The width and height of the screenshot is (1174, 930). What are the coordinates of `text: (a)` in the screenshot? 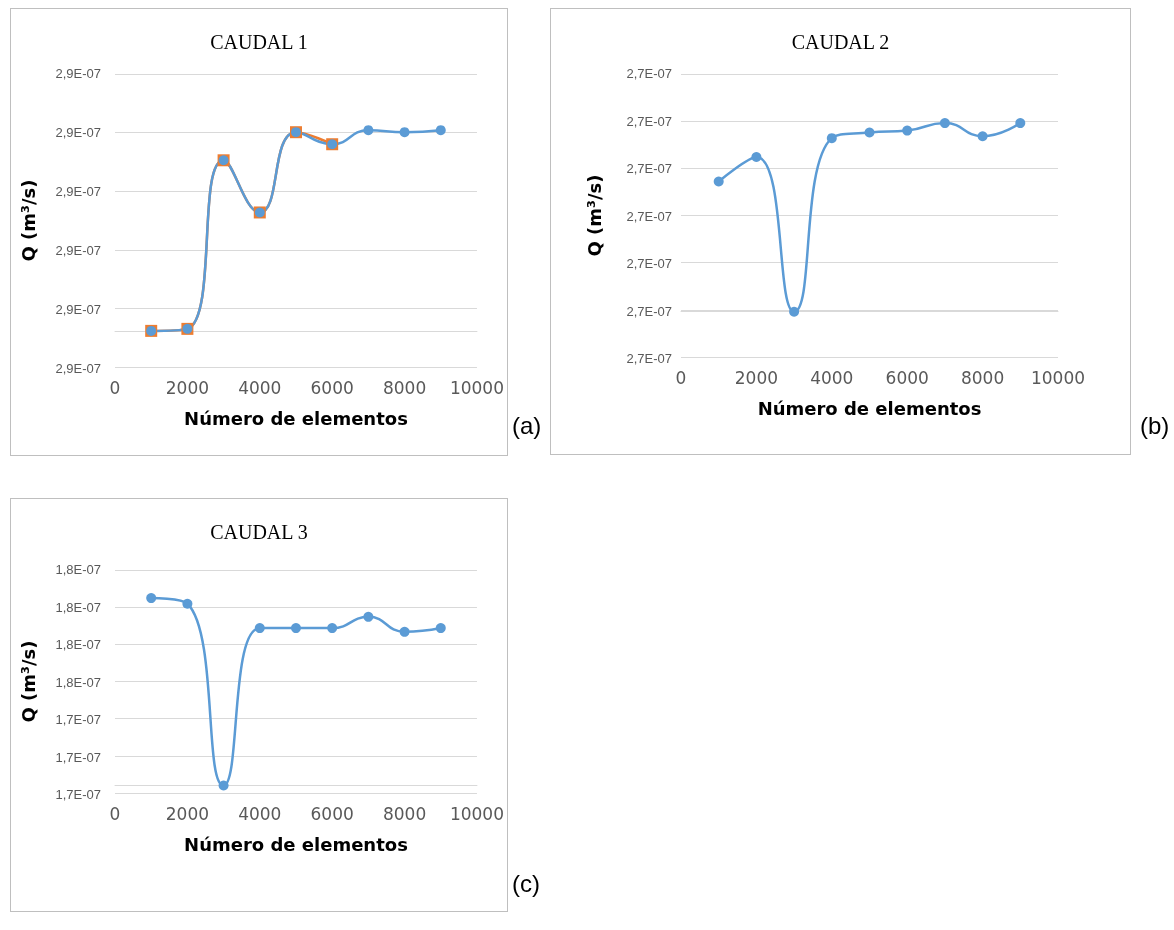 It's located at (527, 426).